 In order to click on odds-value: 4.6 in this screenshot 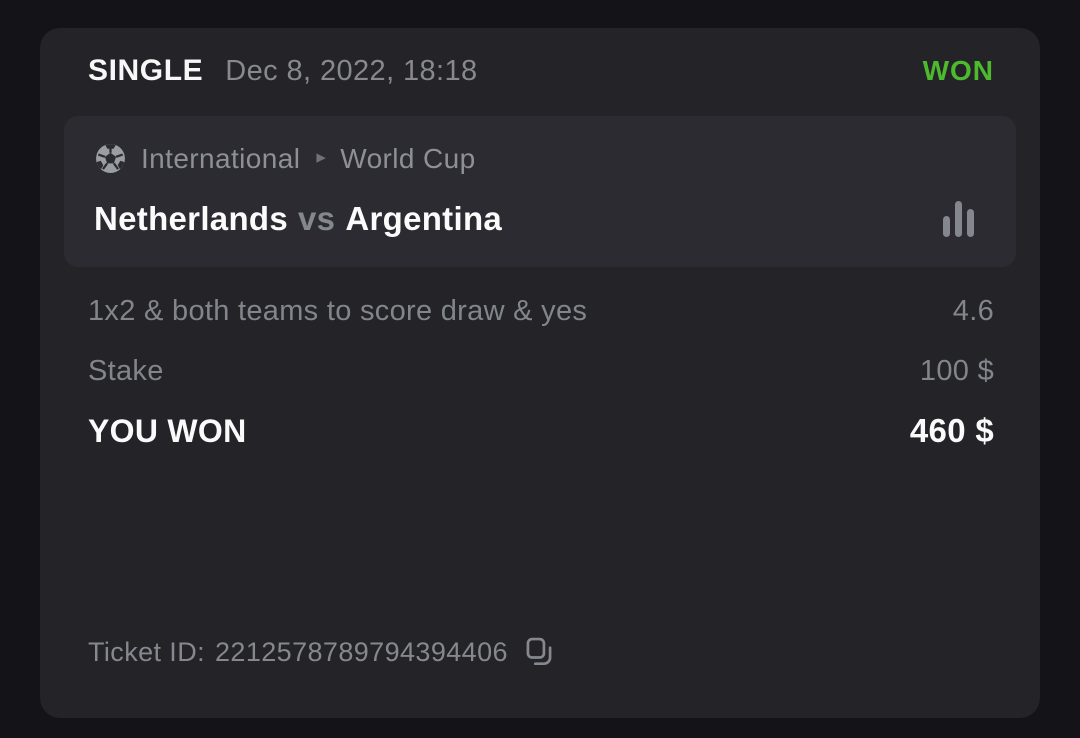, I will do `click(973, 310)`.